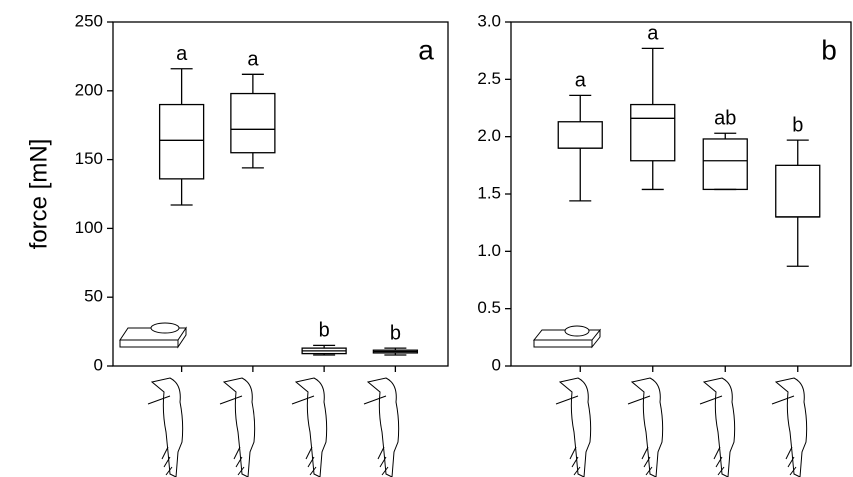 The image size is (853, 477). What do you see at coordinates (89, 227) in the screenshot?
I see `y-tick-label: 100` at bounding box center [89, 227].